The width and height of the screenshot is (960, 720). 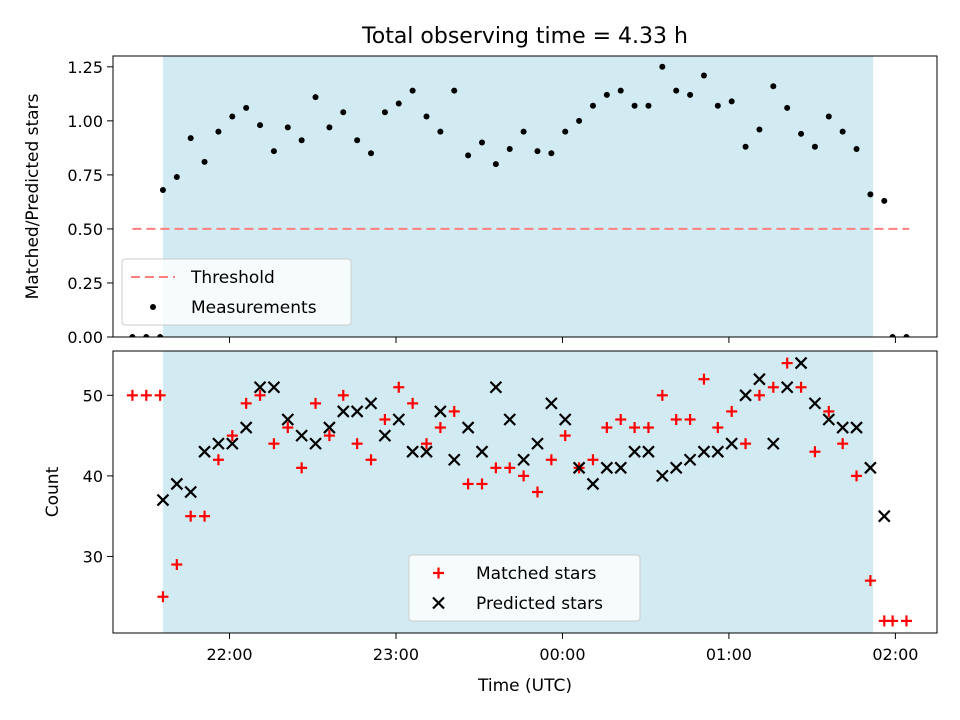 What do you see at coordinates (524, 36) in the screenshot?
I see `figure-title: Total observing time = 4.33 h` at bounding box center [524, 36].